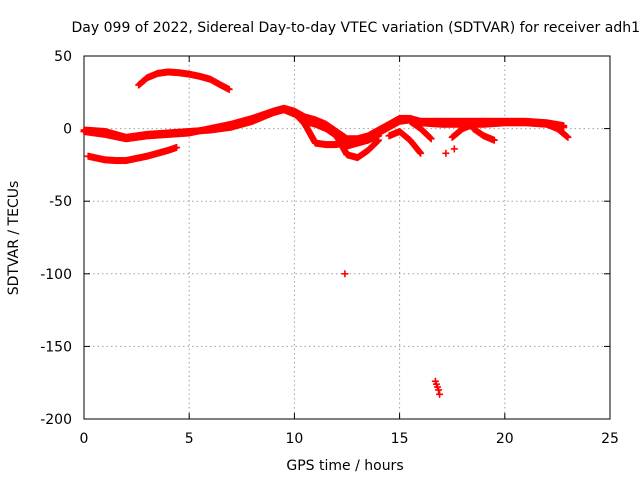 The image size is (640, 480). What do you see at coordinates (67, 130) in the screenshot?
I see `y-tick-label: 0` at bounding box center [67, 130].